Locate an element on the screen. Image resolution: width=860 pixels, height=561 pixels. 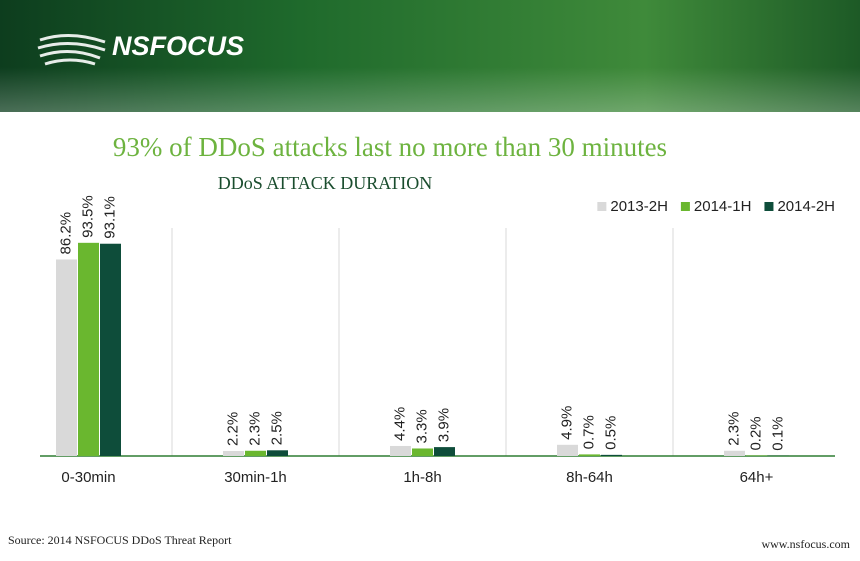
logo-text: NSFOCUS is located at coordinates (178, 46).